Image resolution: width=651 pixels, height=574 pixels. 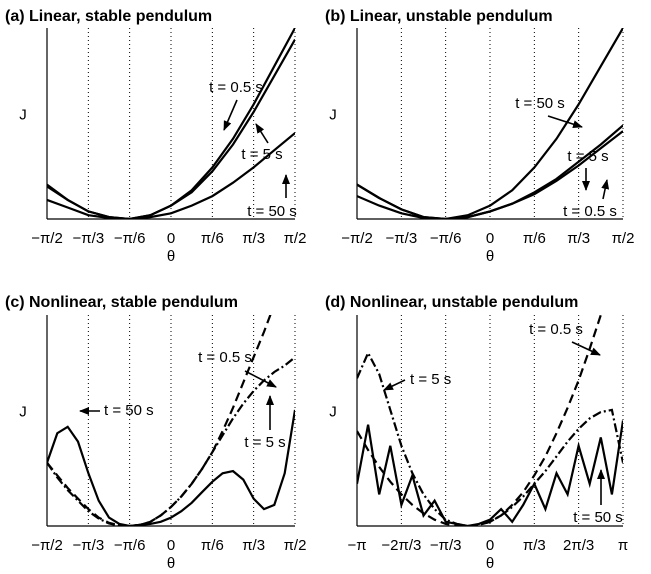 I want to click on panel-title: (c) Nonlinear, stable pendulum, so click(x=121, y=302).